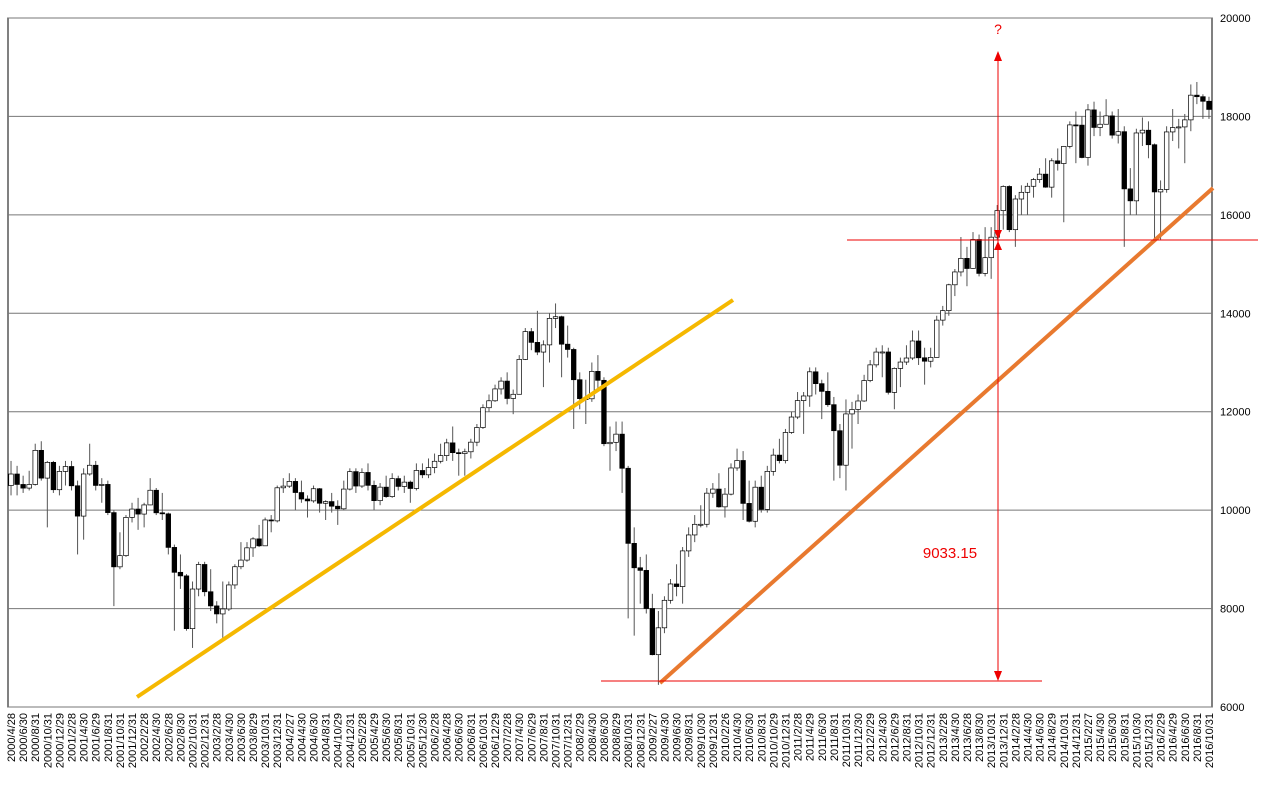 Image resolution: width=1263 pixels, height=797 pixels. Describe the element at coordinates (1162, 737) in the screenshot. I see `x-tick-label: 2016/2/29` at that location.